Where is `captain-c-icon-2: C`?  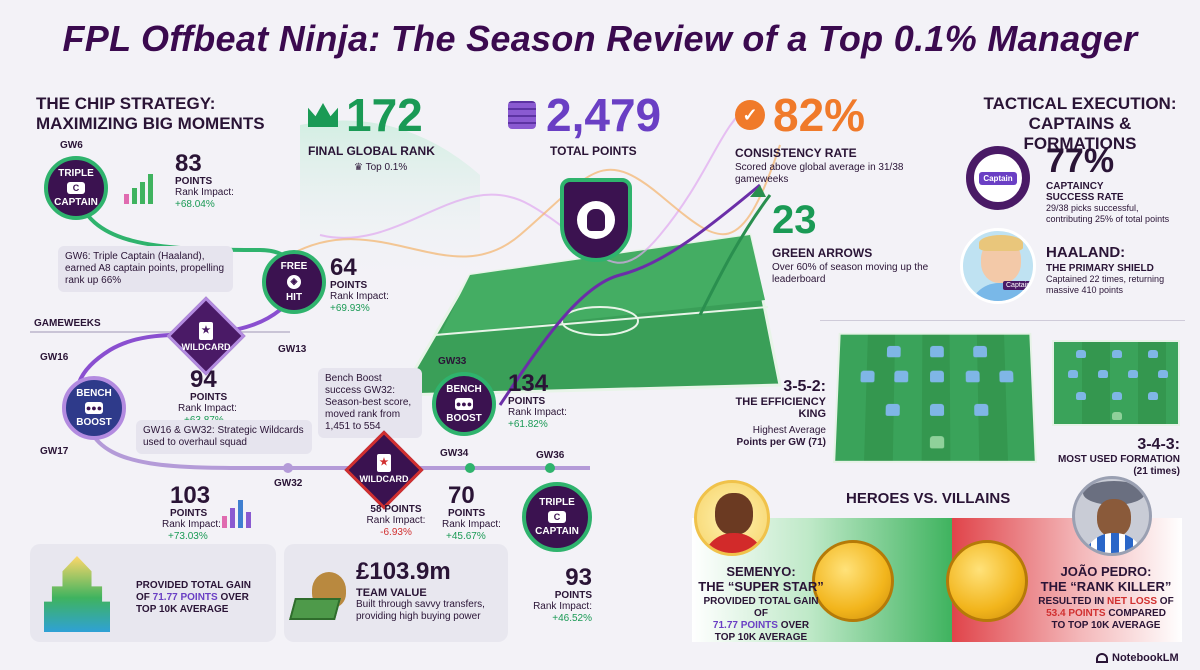
captain-c-icon-2: C is located at coordinates (557, 517).